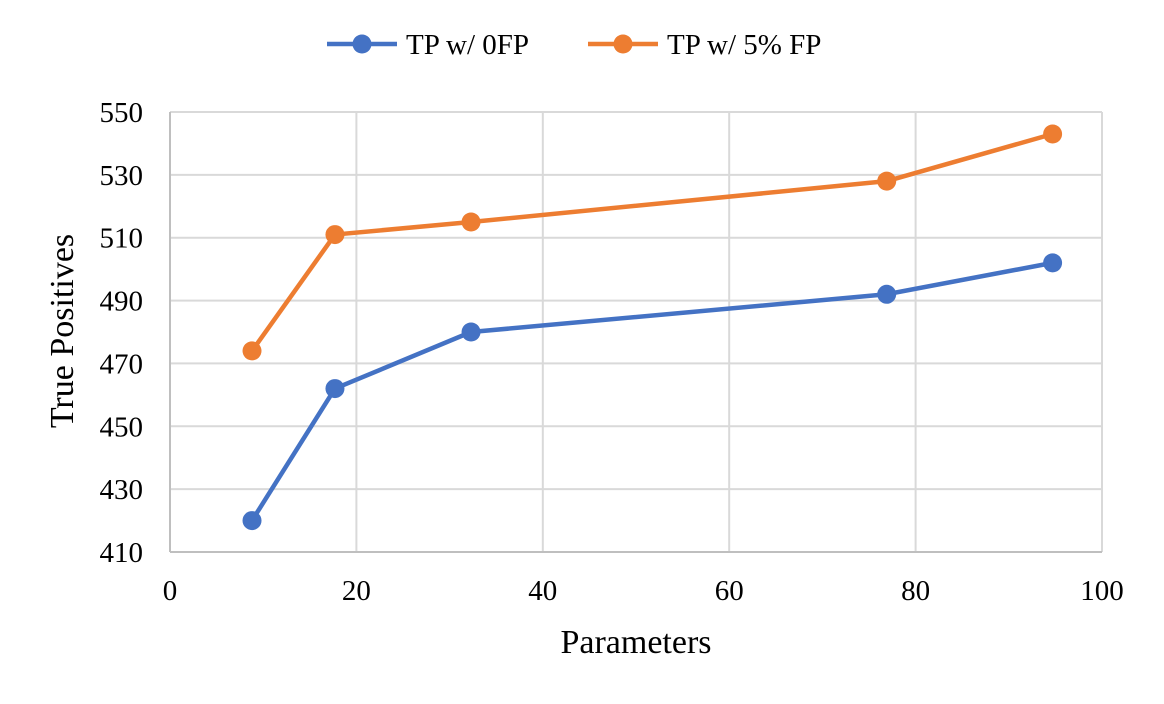 The width and height of the screenshot is (1164, 704). Describe the element at coordinates (542, 591) in the screenshot. I see `x-tick-label: 40` at that location.